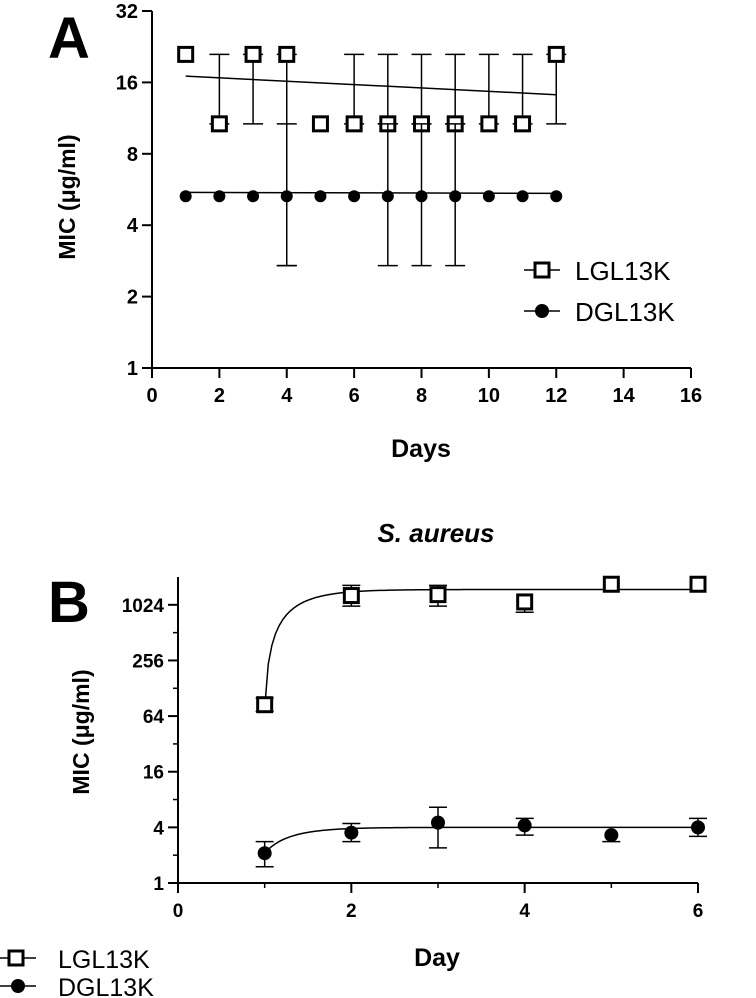 The width and height of the screenshot is (756, 998). Describe the element at coordinates (148, 661) in the screenshot. I see `y-tick-label: 256` at that location.